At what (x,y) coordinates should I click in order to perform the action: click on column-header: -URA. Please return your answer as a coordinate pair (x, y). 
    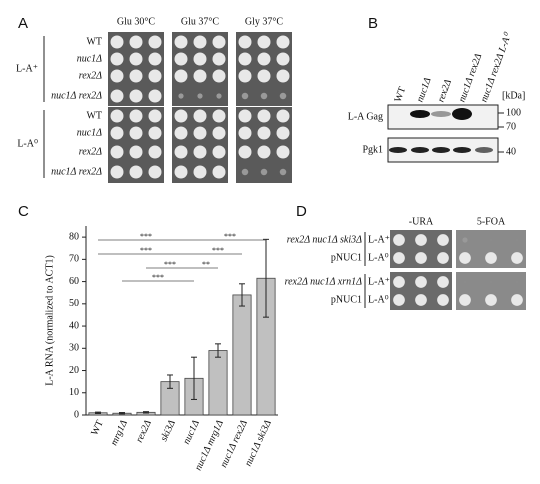
    Looking at the image, I should click on (421, 221).